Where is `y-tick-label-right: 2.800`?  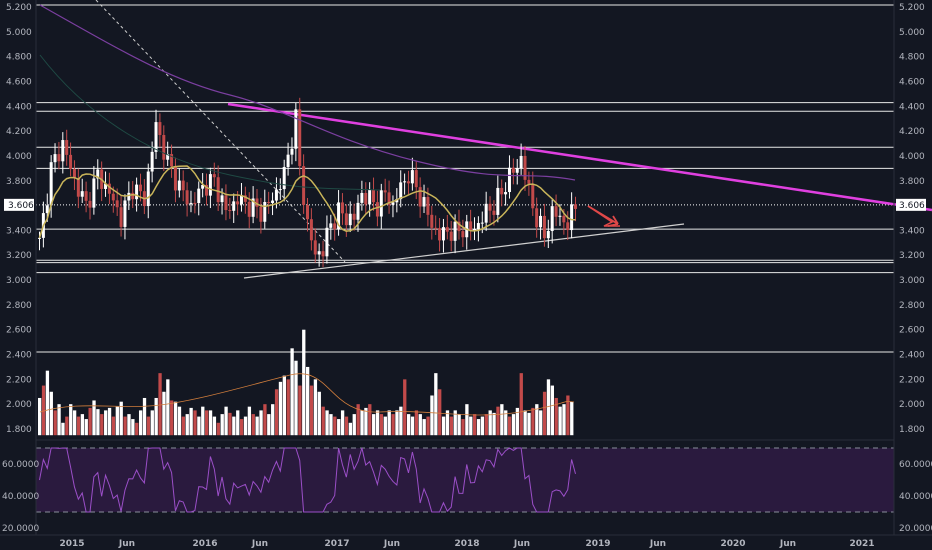
y-tick-label-right: 2.800 is located at coordinates (912, 306).